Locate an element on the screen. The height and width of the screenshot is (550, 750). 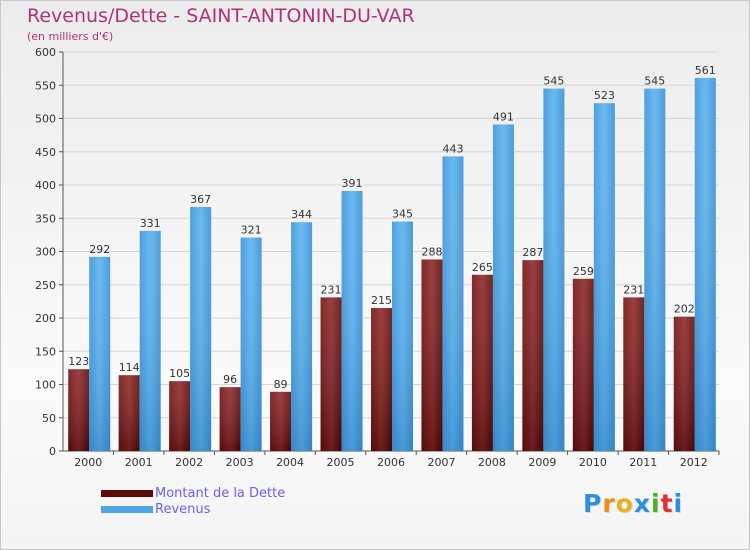
data-label: 105 is located at coordinates (179, 373).